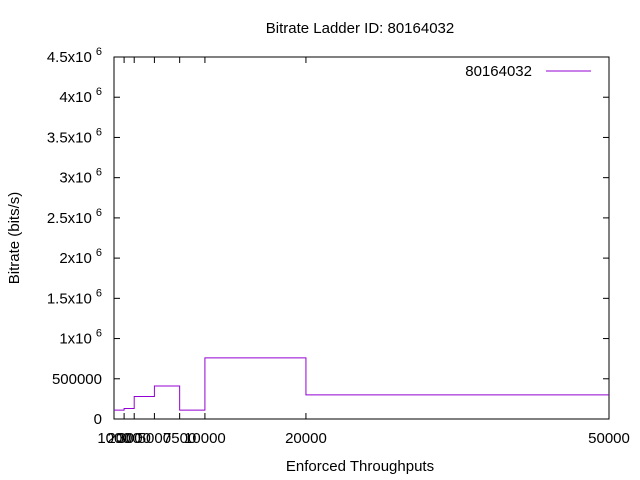 This screenshot has width=640, height=480. What do you see at coordinates (74, 136) in the screenshot?
I see `y-tick-label: 3.5x10 6` at bounding box center [74, 136].